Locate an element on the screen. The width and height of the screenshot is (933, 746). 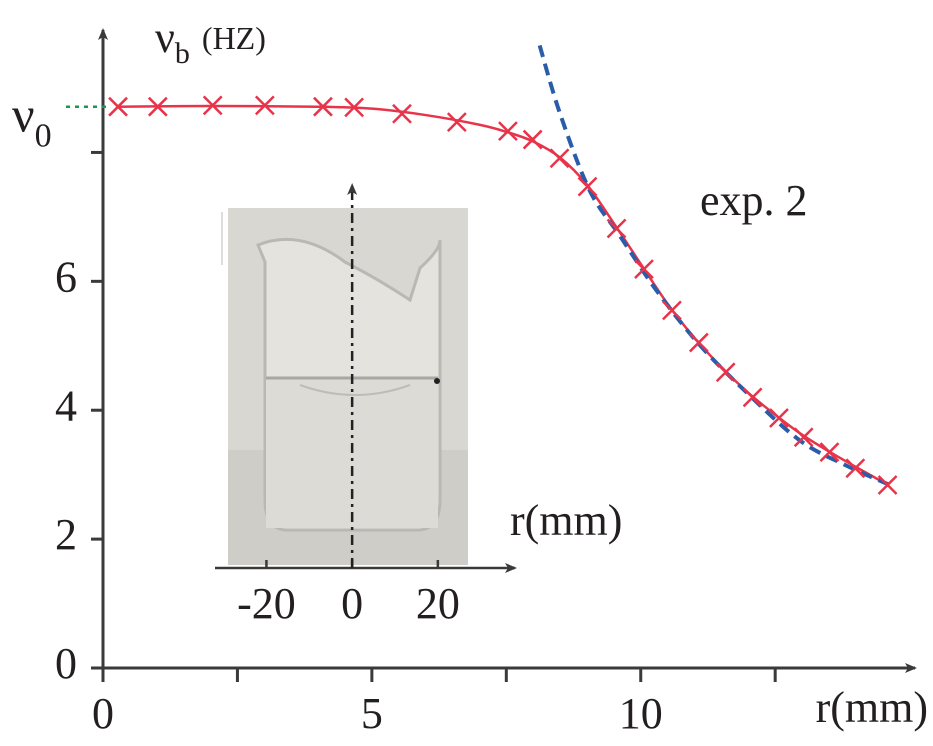
y-axis-label: νb (HZ) is located at coordinates (210, 41).